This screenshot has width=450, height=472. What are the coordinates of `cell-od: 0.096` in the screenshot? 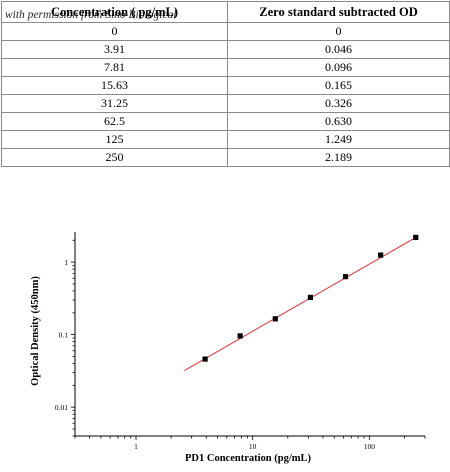 It's located at (338, 67).